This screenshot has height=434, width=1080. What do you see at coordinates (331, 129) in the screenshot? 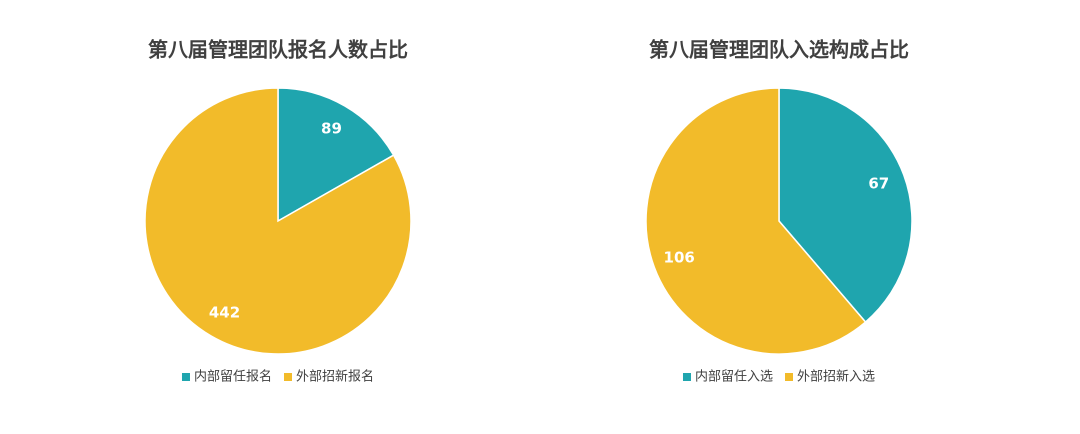
I see `data-label: 89` at bounding box center [331, 129].